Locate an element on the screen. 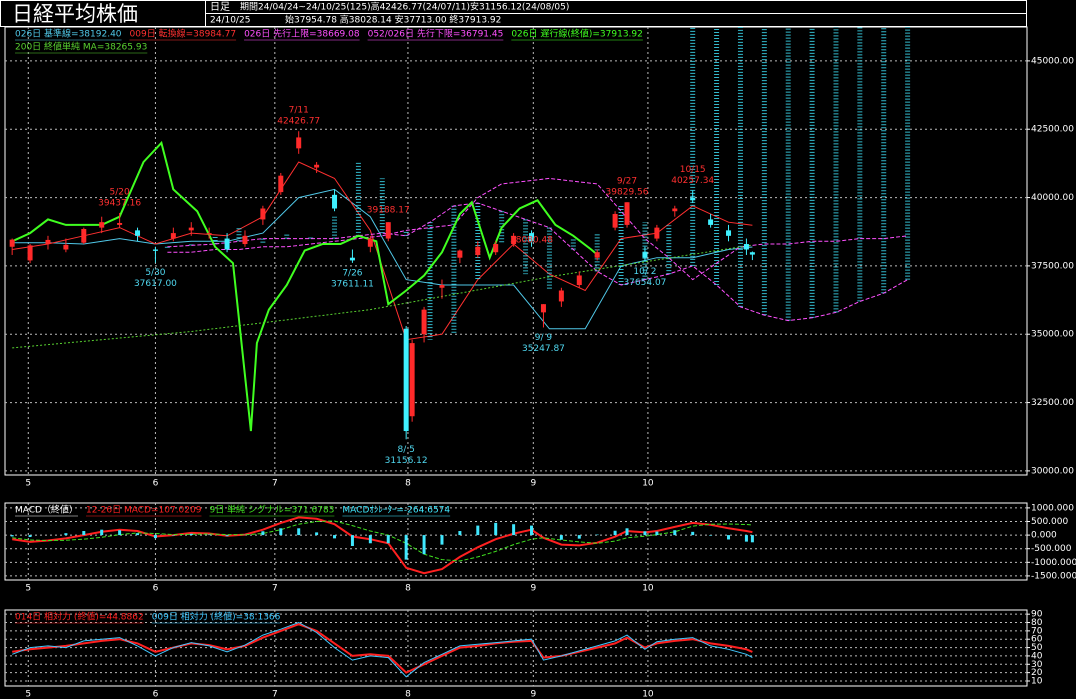 This screenshot has height=699, width=1076. annotation-value: 39829.56 is located at coordinates (627, 193).